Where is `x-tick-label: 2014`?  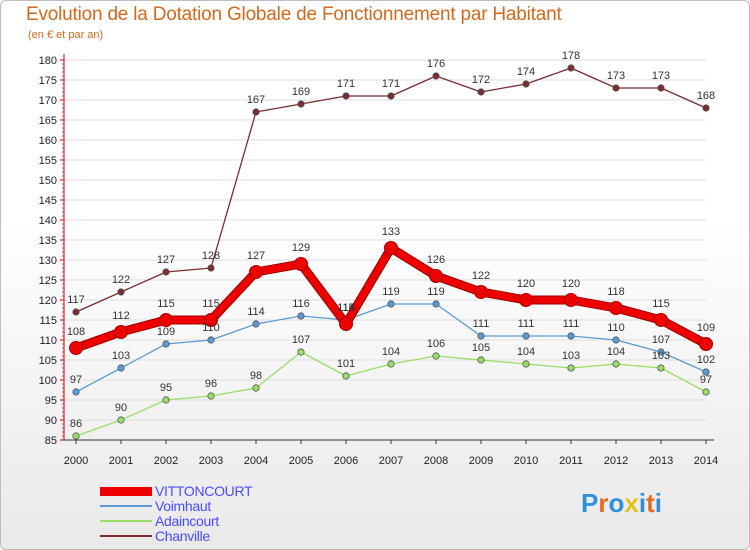
x-tick-label: 2014 is located at coordinates (706, 461).